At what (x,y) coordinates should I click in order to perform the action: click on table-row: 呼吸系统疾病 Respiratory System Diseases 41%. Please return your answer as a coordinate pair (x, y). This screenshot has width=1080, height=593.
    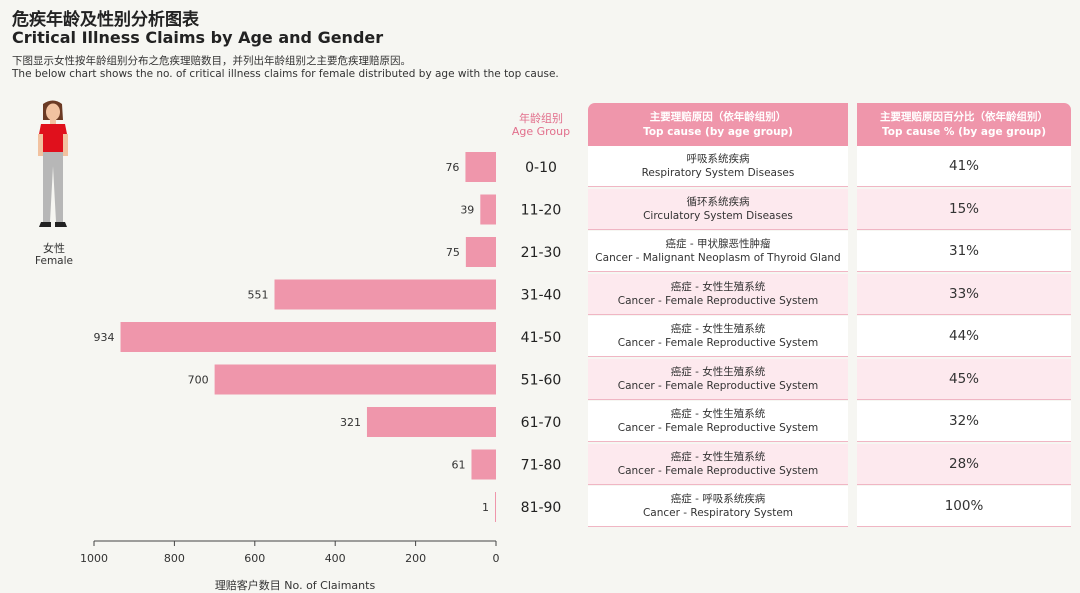
    Looking at the image, I should click on (829, 167).